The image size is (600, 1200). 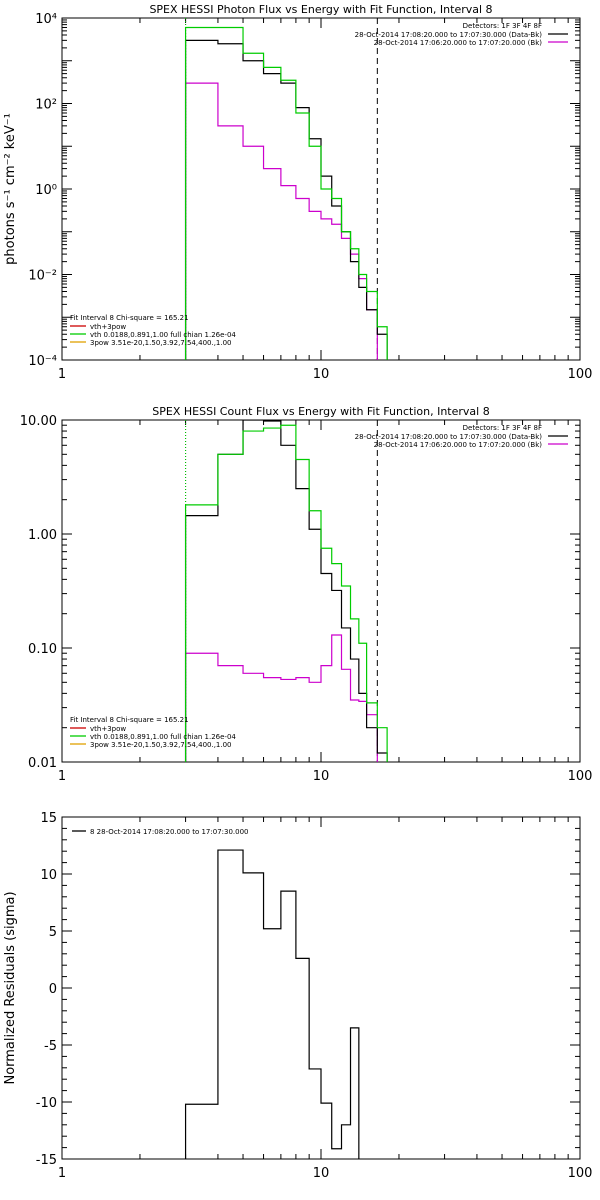 What do you see at coordinates (46, 1160) in the screenshot?
I see `y-tick-label: -15` at bounding box center [46, 1160].